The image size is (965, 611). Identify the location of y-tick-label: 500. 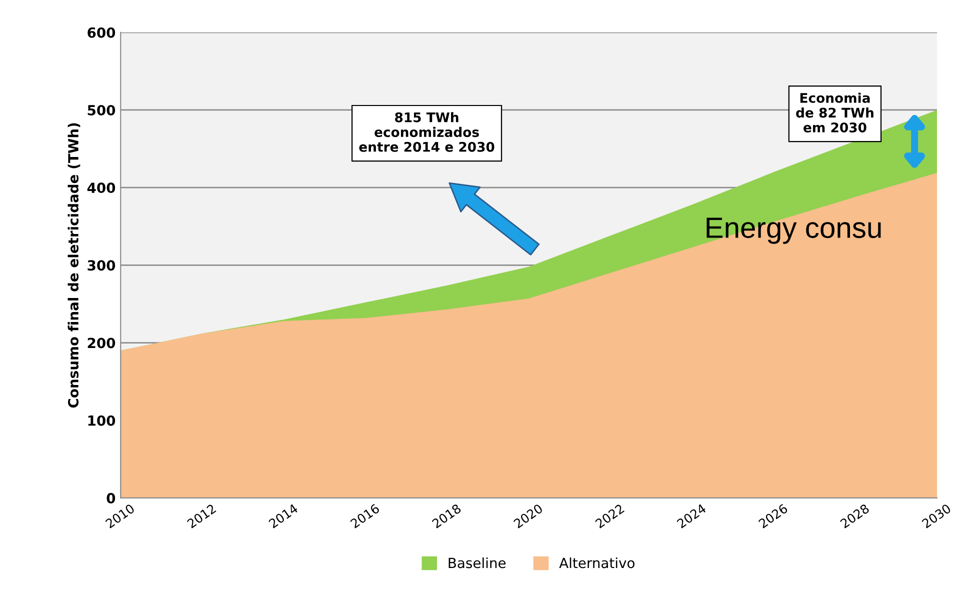
(102, 110).